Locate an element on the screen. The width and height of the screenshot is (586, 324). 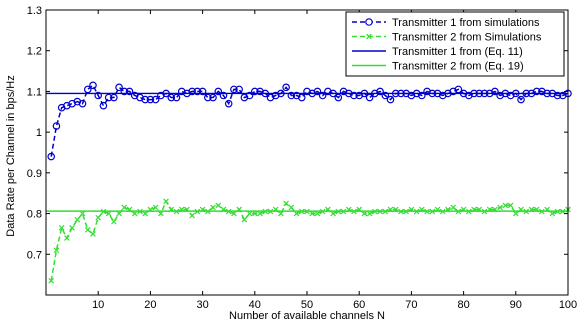
x-tick-label: 20 is located at coordinates (150, 305).